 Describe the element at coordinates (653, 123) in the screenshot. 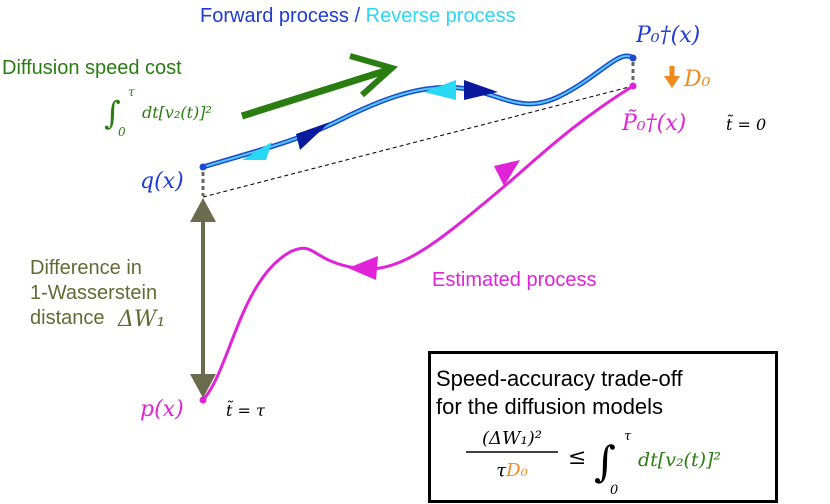

I see `estimated-start-label: P̃₀†(x)` at that location.